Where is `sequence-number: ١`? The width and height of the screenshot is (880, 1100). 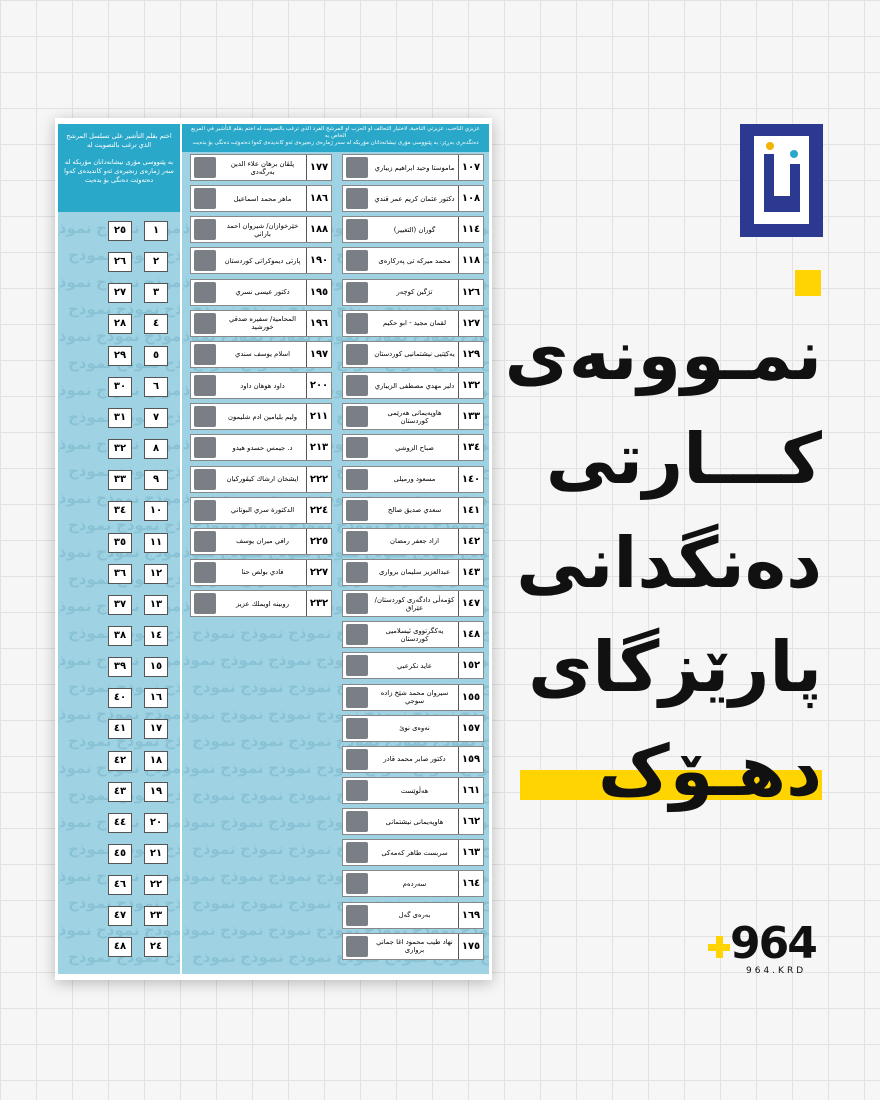
sequence-number: ١ is located at coordinates (156, 231).